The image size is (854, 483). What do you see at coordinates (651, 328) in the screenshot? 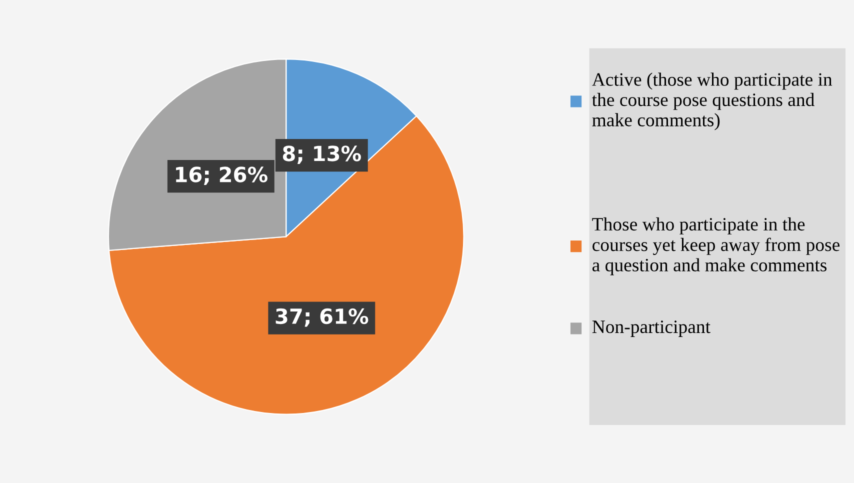
I see `legend-label: Non-participant` at bounding box center [651, 328].